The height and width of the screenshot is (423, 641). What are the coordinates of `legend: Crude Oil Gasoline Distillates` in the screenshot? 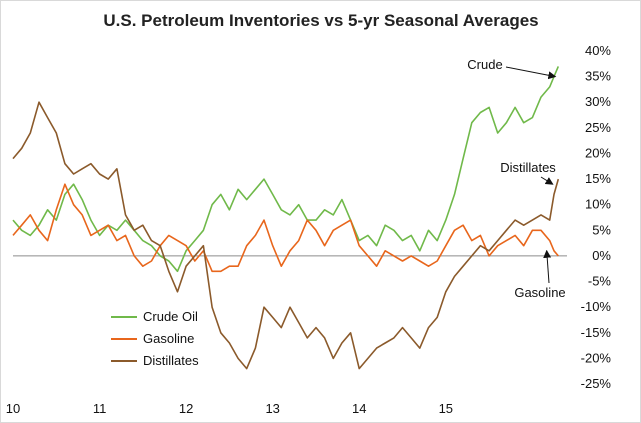 It's located at (155, 338).